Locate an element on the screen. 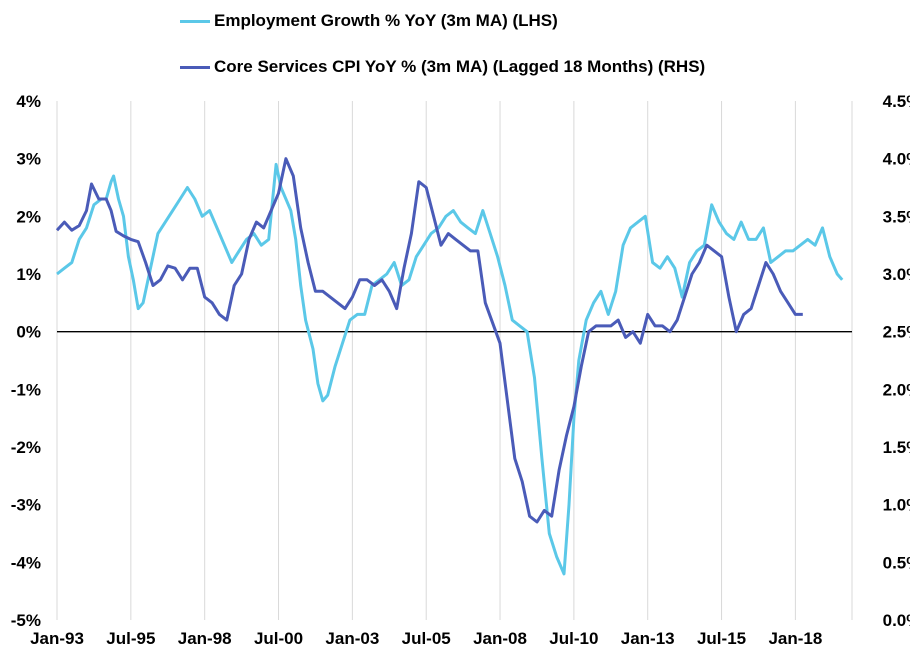 The image size is (910, 661). y-right-tick-label: 4.0% is located at coordinates (896, 159).